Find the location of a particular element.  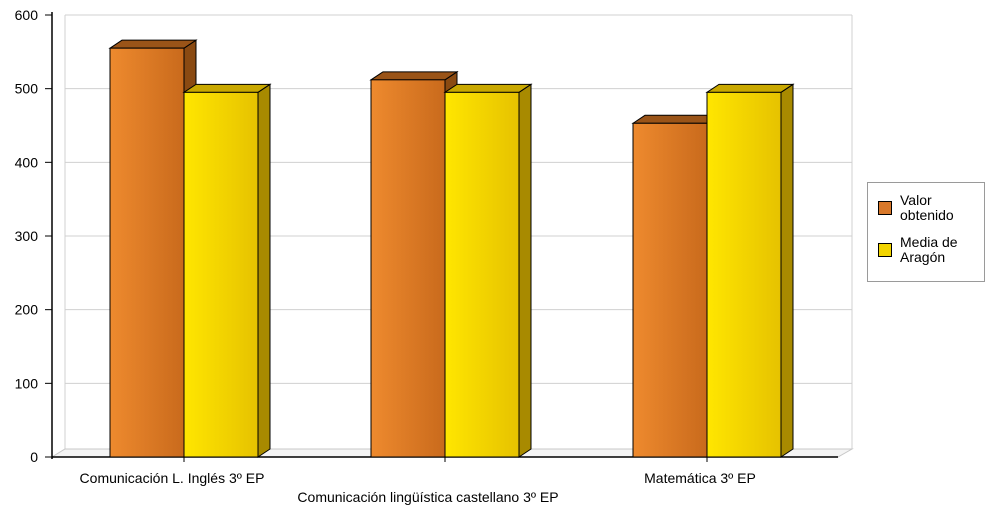

legend-label-line: Media de is located at coordinates (929, 242).